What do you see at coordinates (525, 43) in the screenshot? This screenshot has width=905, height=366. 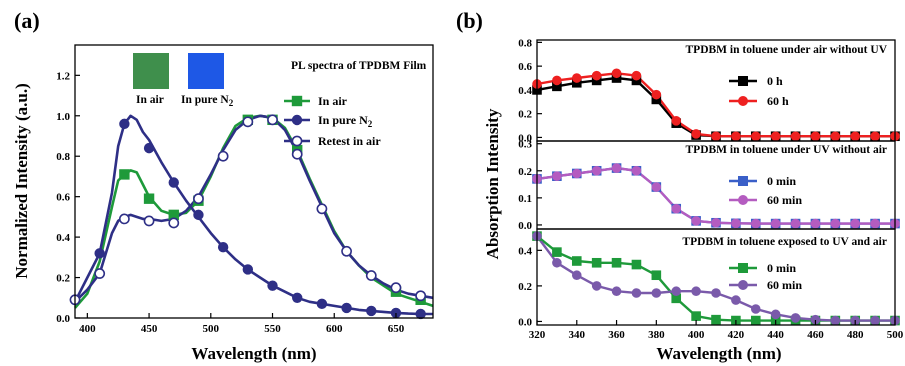 I see `panel-b-y-tick-label: 0.8` at bounding box center [525, 43].